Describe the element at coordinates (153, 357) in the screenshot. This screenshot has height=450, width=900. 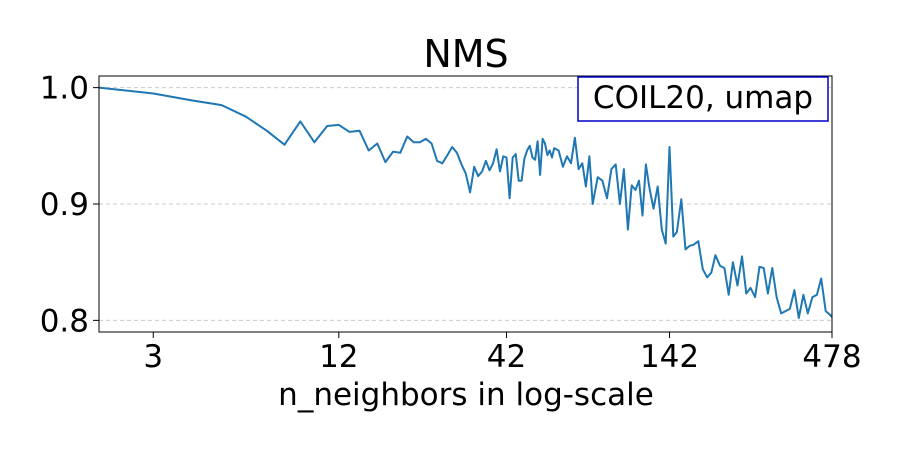
I see `x-tick-label: 3` at that location.